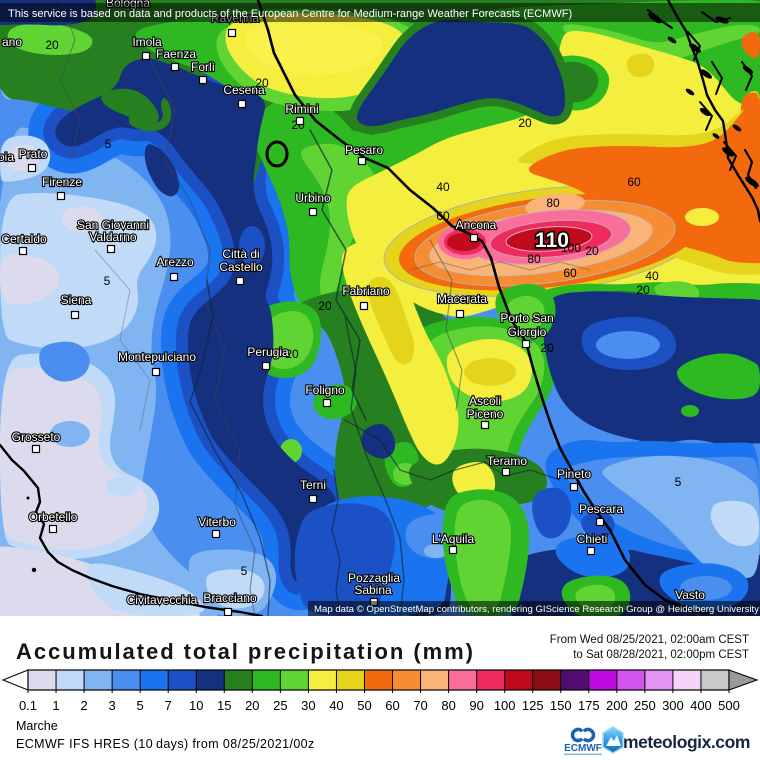 The image size is (760, 760). Describe the element at coordinates (485, 401) in the screenshot. I see `svg-text: Ascoli` at that location.